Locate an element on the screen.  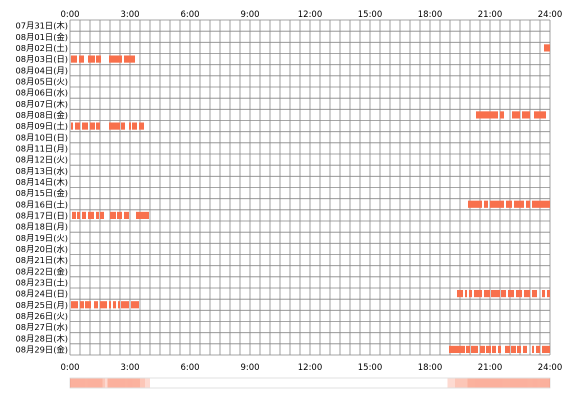
y-tick-label: 08月20日(水) is located at coordinates (42, 249).